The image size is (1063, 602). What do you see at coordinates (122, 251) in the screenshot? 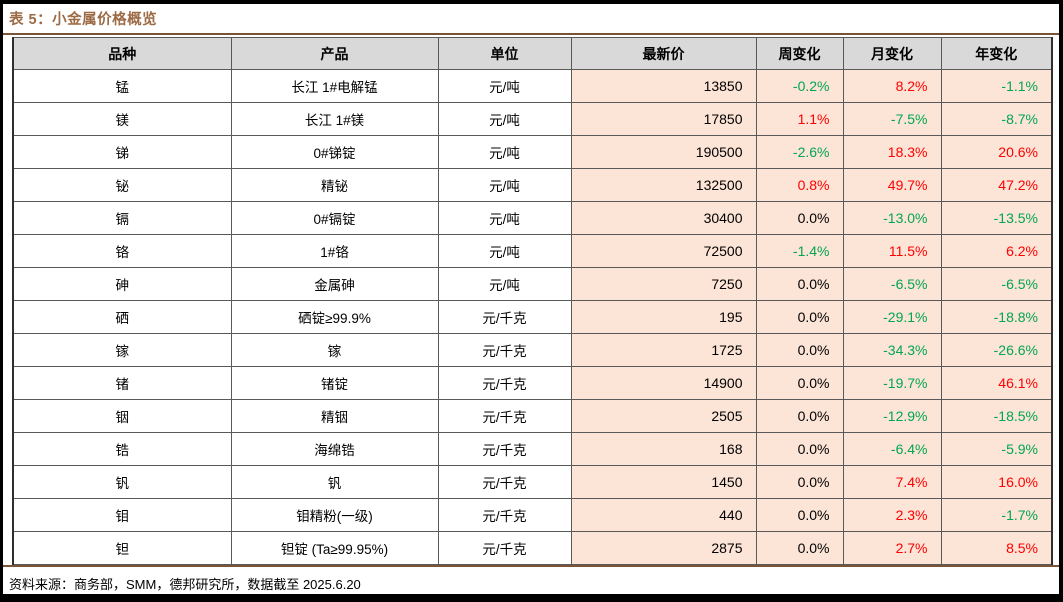
I see `variety-cell: 铬` at bounding box center [122, 251].